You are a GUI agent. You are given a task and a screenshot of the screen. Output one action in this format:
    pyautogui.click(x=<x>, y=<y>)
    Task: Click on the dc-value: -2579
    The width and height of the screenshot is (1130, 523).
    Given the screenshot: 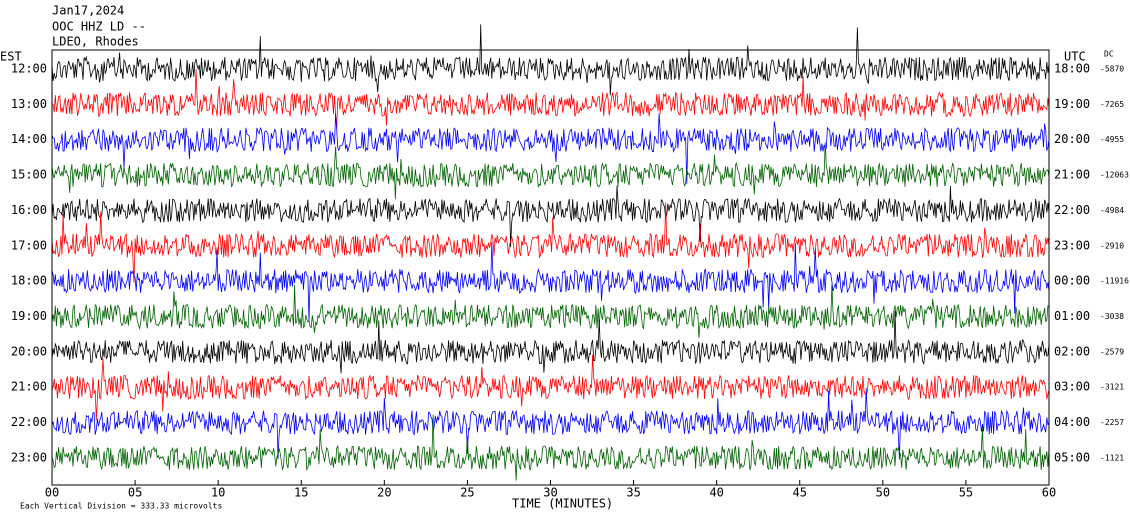 What is the action you would take?
    pyautogui.click(x=1112, y=351)
    